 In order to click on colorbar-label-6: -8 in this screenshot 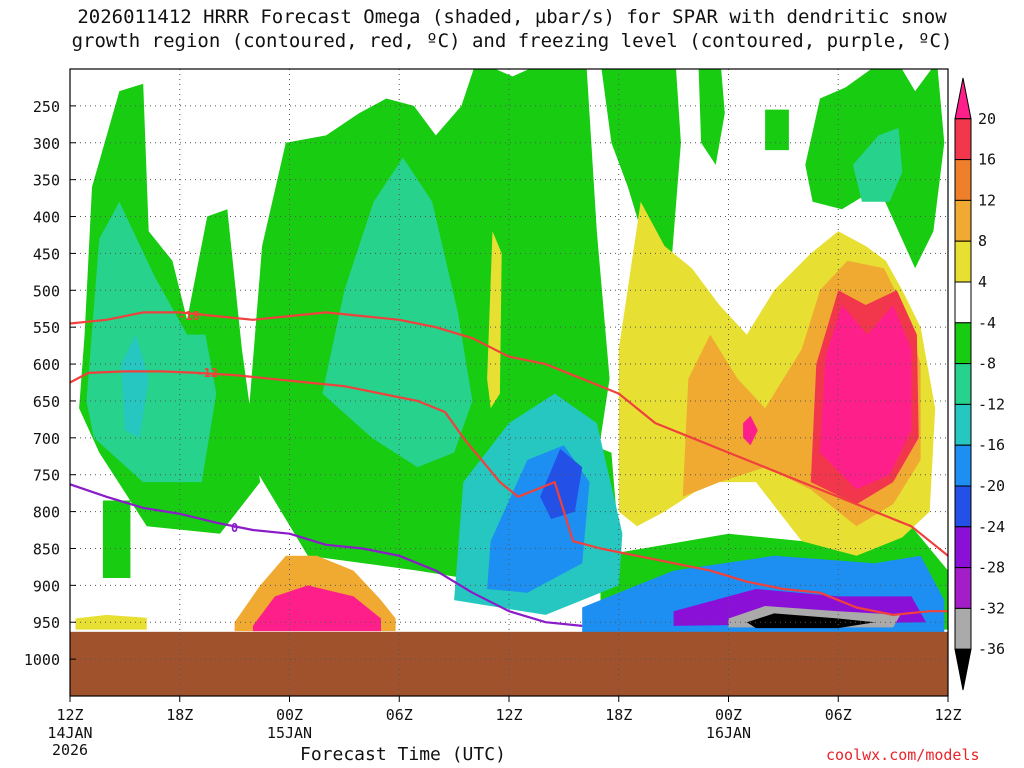, I will do `click(987, 364)`.